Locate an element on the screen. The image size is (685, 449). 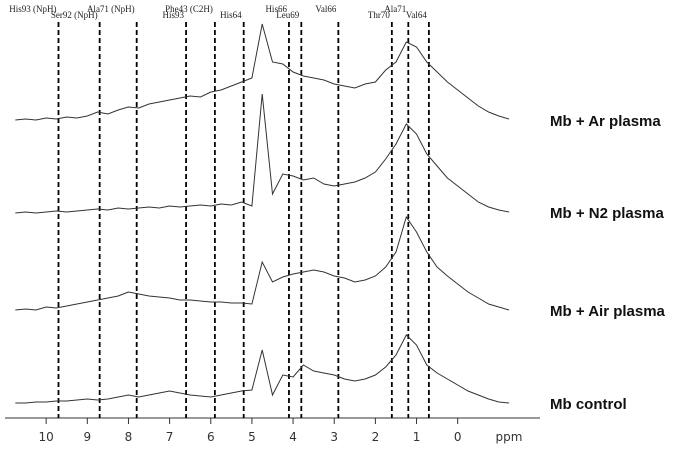
series-label: Mb + Ar plasma is located at coordinates (605, 121).